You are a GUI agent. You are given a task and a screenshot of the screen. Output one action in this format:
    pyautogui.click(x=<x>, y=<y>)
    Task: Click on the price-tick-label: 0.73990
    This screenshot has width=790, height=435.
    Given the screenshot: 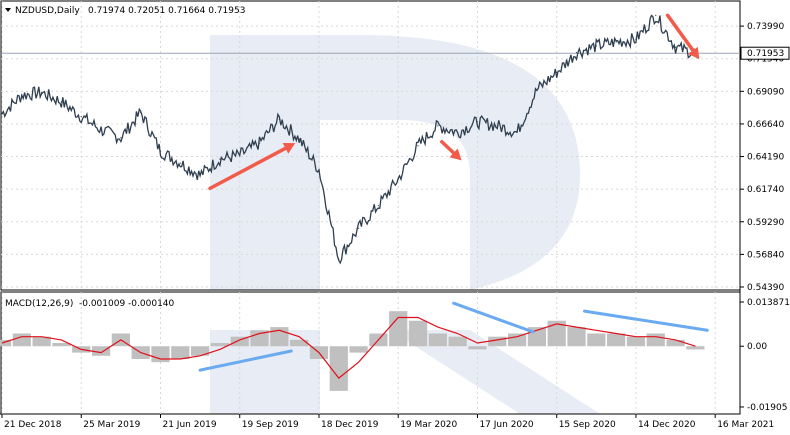 What is the action you would take?
    pyautogui.click(x=765, y=27)
    